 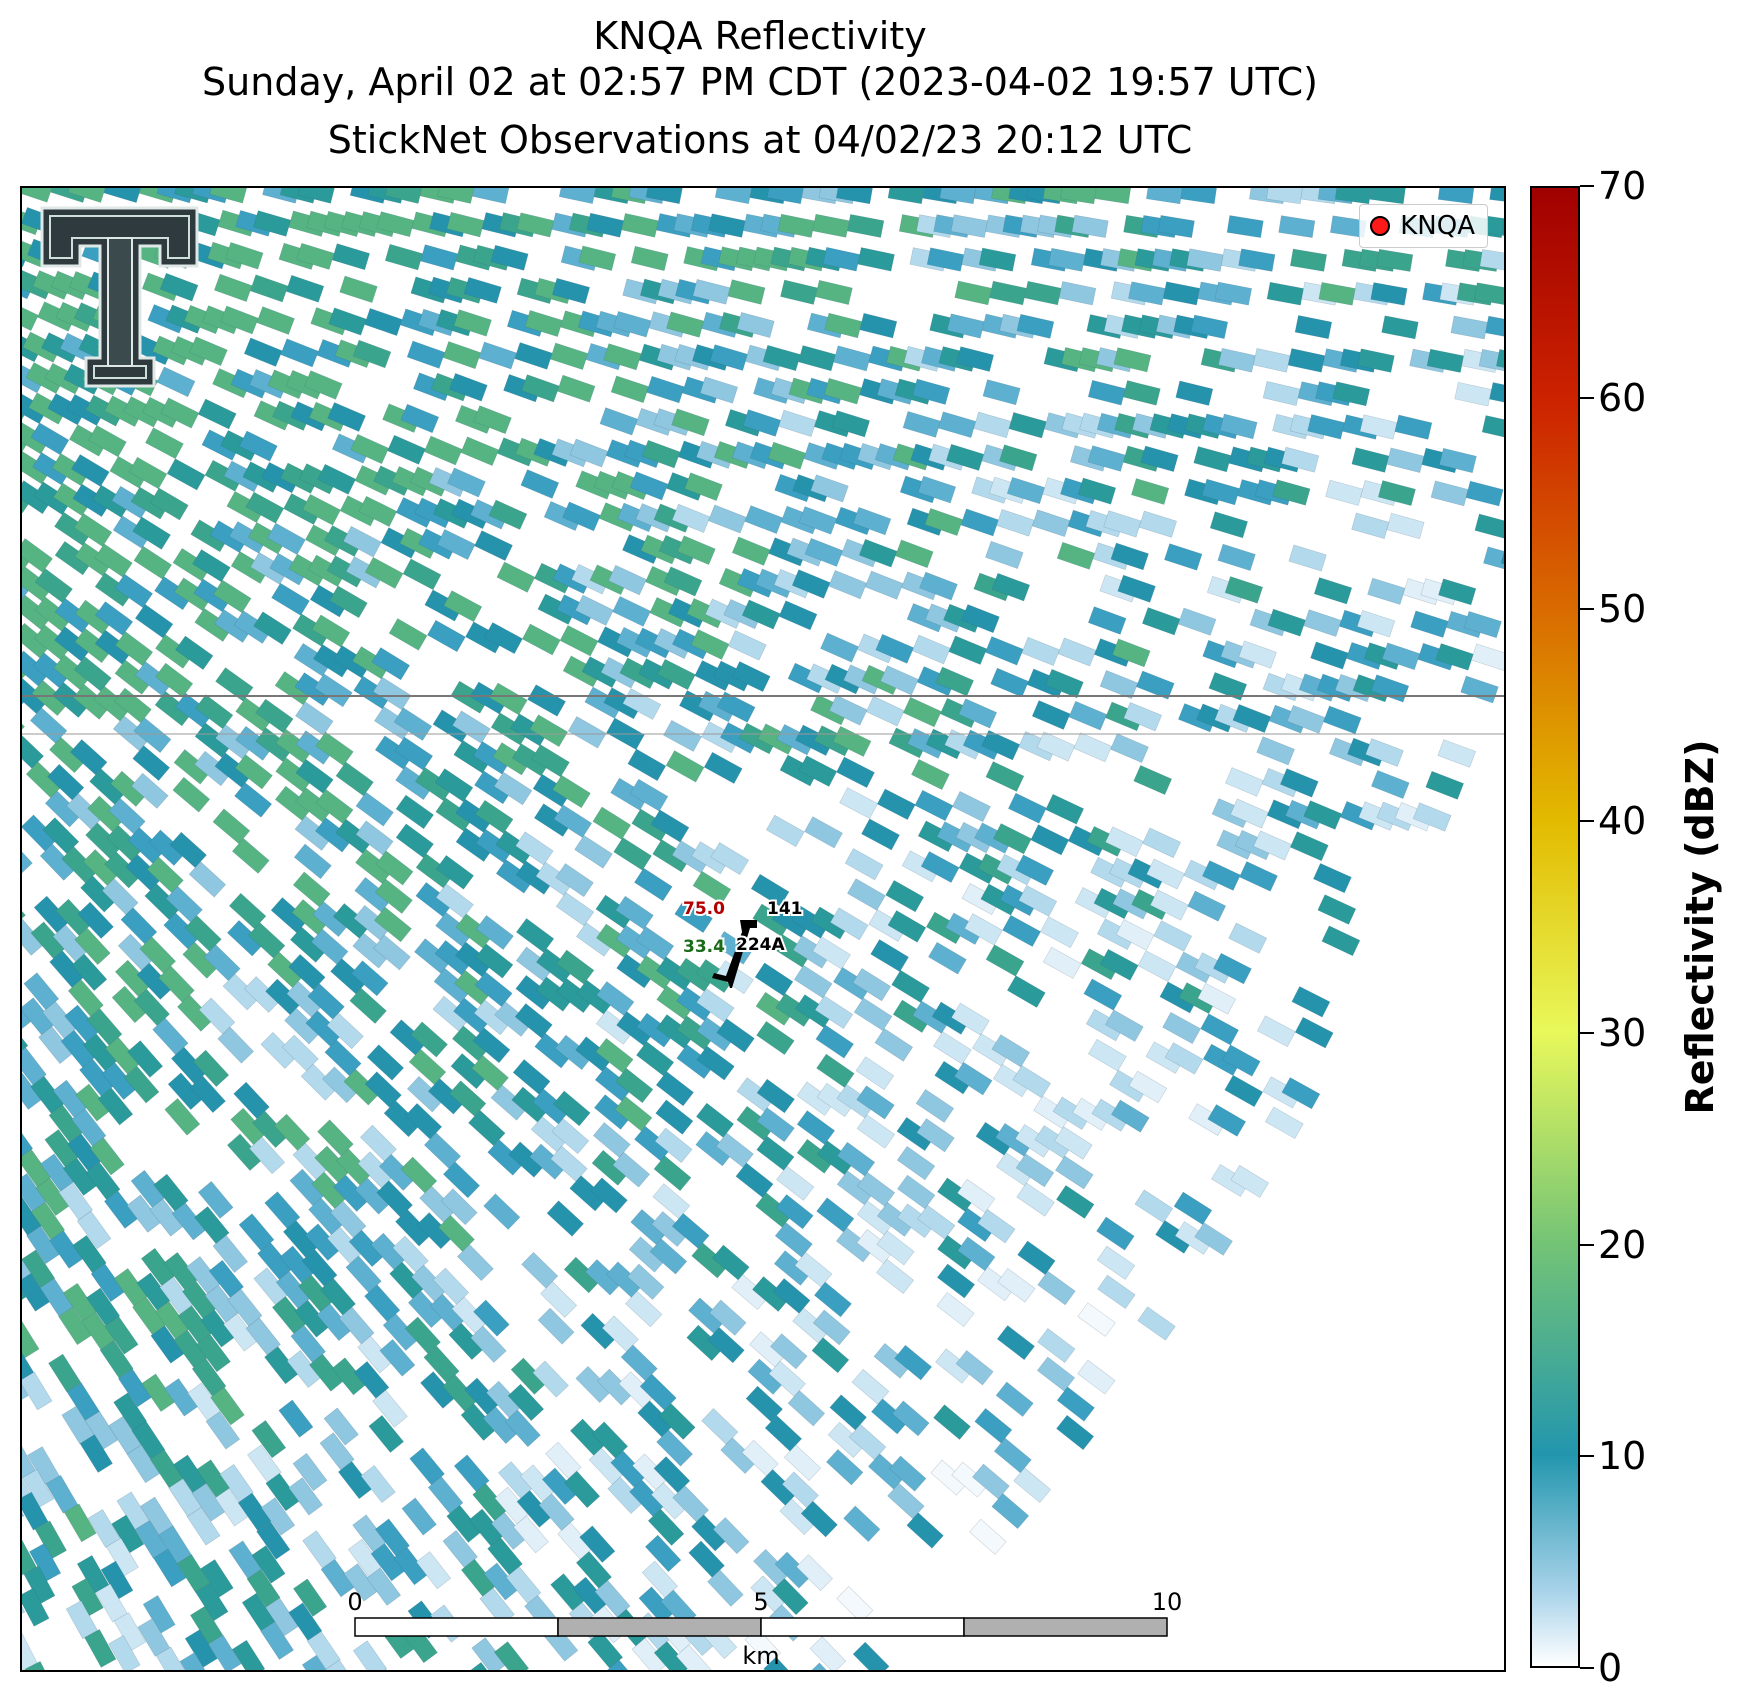 I want to click on sticknet-station: 75.0 141 33.4 224A, so click(x=743, y=942).